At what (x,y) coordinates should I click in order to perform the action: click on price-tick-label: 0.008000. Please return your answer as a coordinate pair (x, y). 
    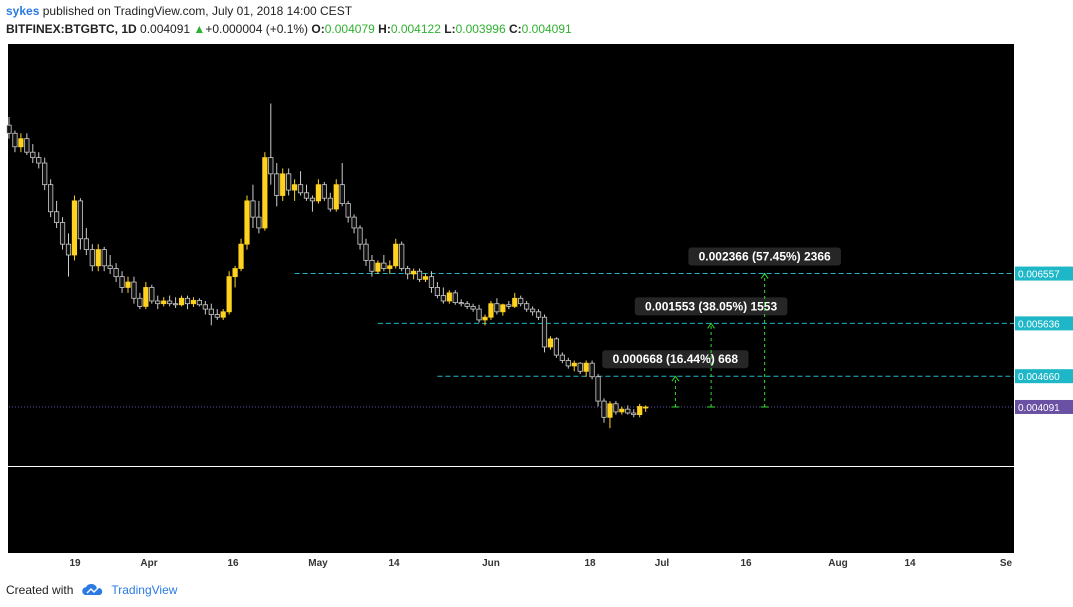
    Looking at the image, I should click on (1039, 195).